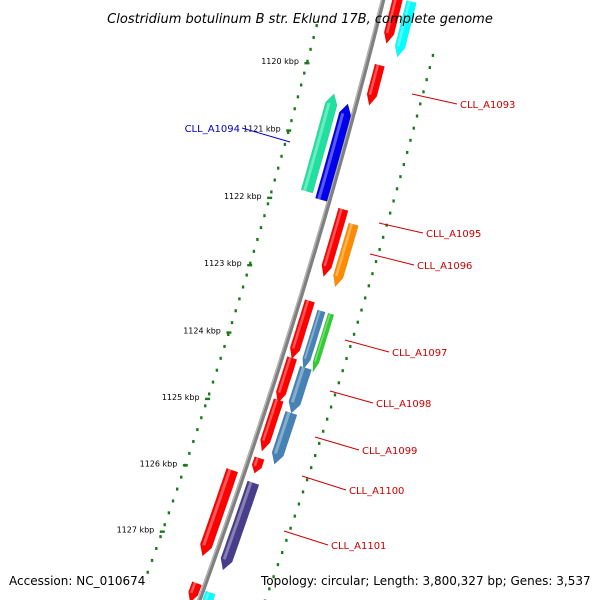 The width and height of the screenshot is (600, 600). Describe the element at coordinates (181, 397) in the screenshot. I see `kbp-label: 1125 kbp` at that location.